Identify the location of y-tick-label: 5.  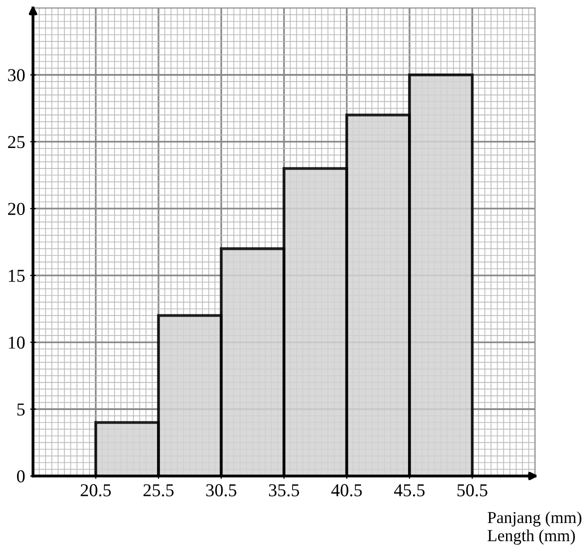
(21, 410).